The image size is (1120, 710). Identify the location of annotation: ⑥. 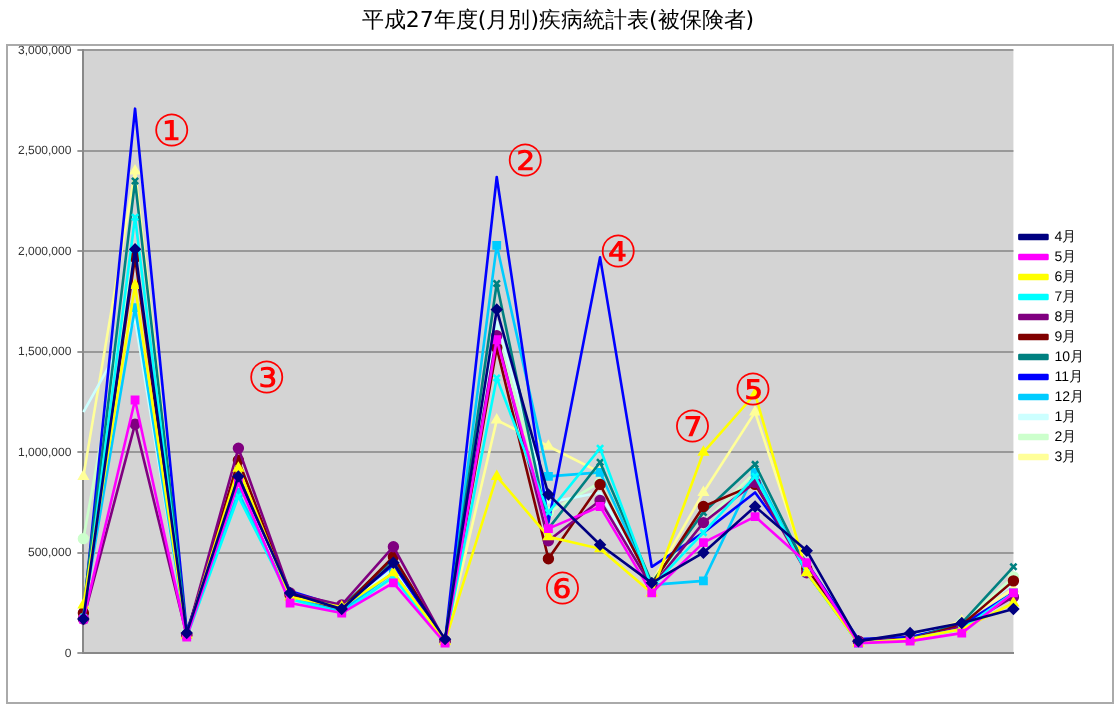
(562, 591).